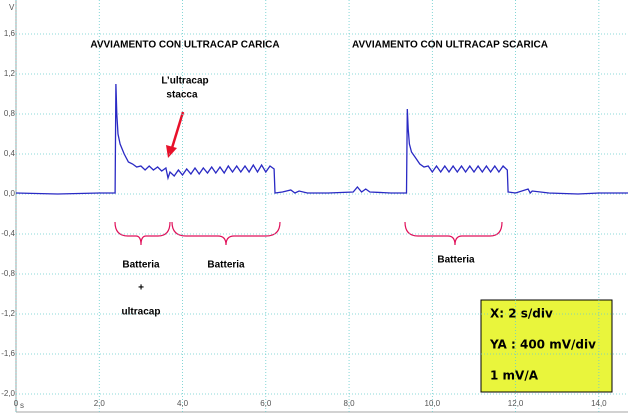  I want to click on arrow-head, so click(171, 151).